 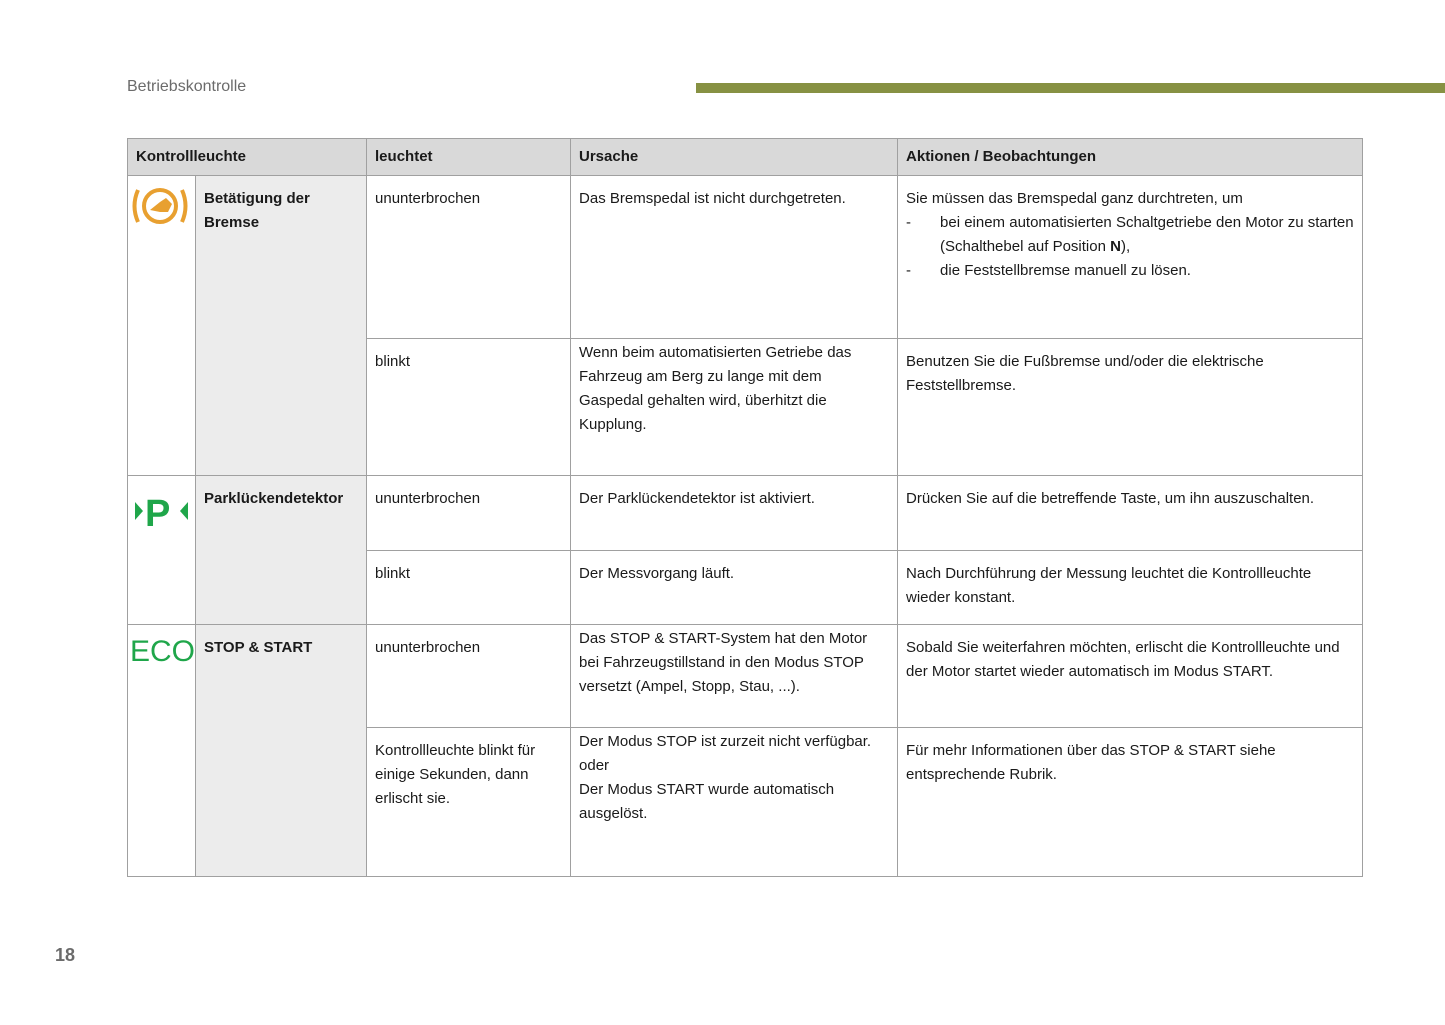 What do you see at coordinates (65, 955) in the screenshot?
I see `page-number: 18` at bounding box center [65, 955].